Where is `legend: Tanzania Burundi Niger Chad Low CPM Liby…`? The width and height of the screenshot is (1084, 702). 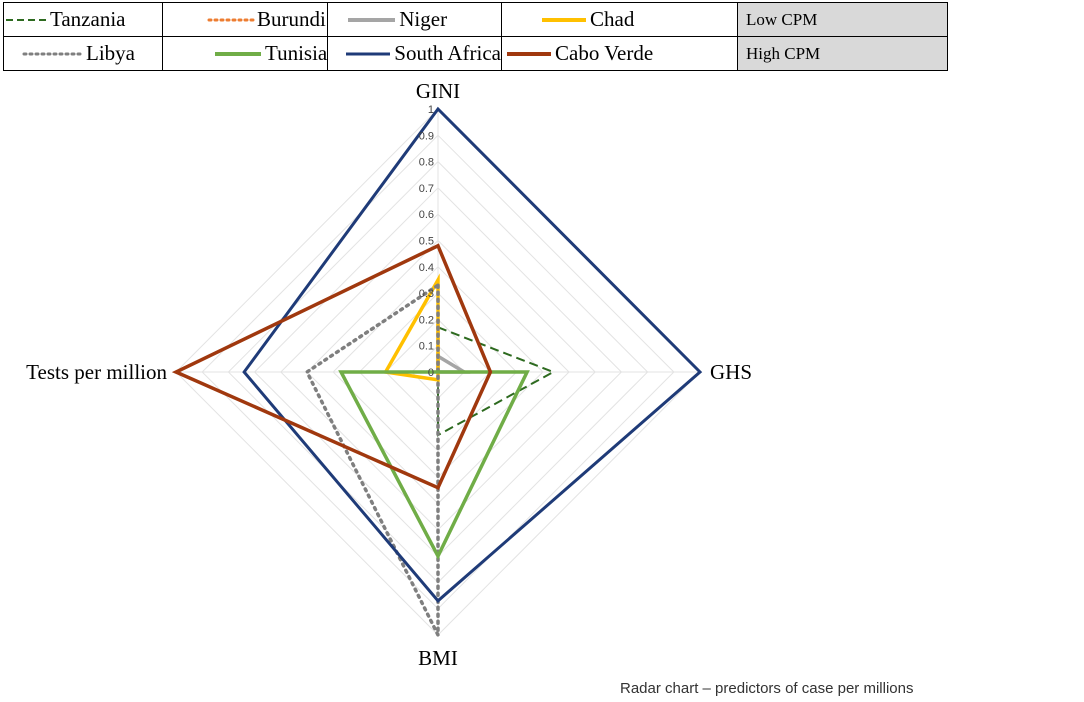 legend: Tanzania Burundi Niger Chad Low CPM Liby… is located at coordinates (475, 36).